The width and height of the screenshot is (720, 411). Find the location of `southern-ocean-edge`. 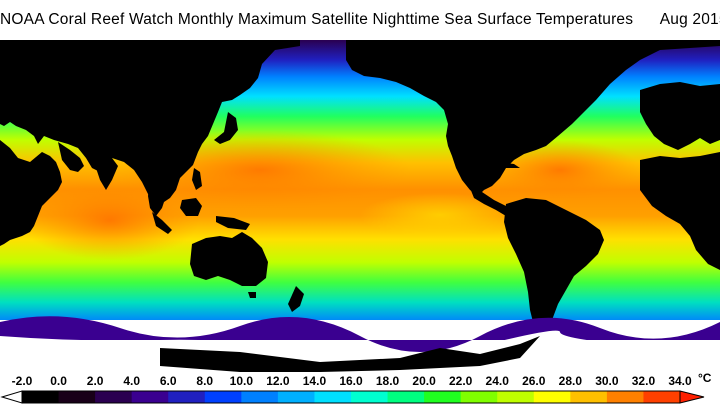

southern-ocean-edge is located at coordinates (360, 334).